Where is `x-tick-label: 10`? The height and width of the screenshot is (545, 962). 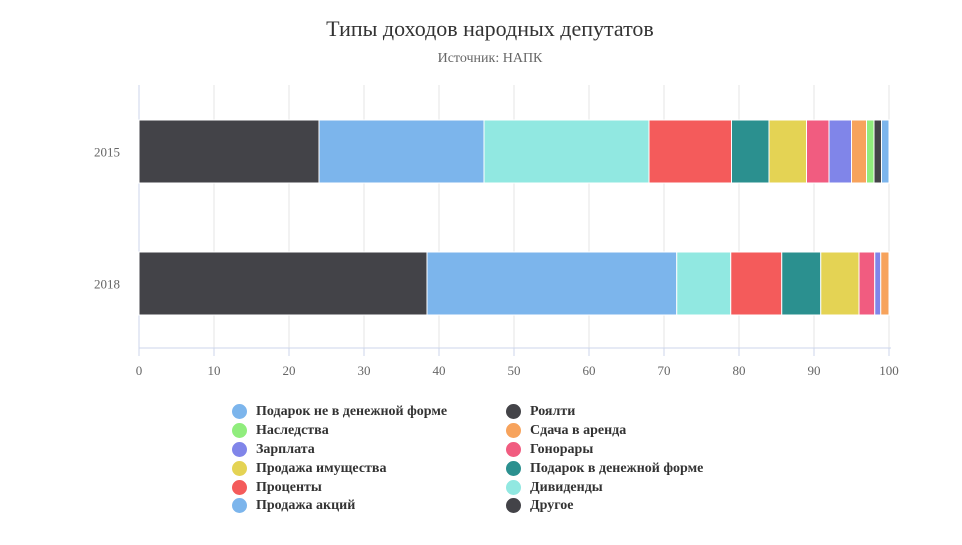 x-tick-label: 10 is located at coordinates (214, 370).